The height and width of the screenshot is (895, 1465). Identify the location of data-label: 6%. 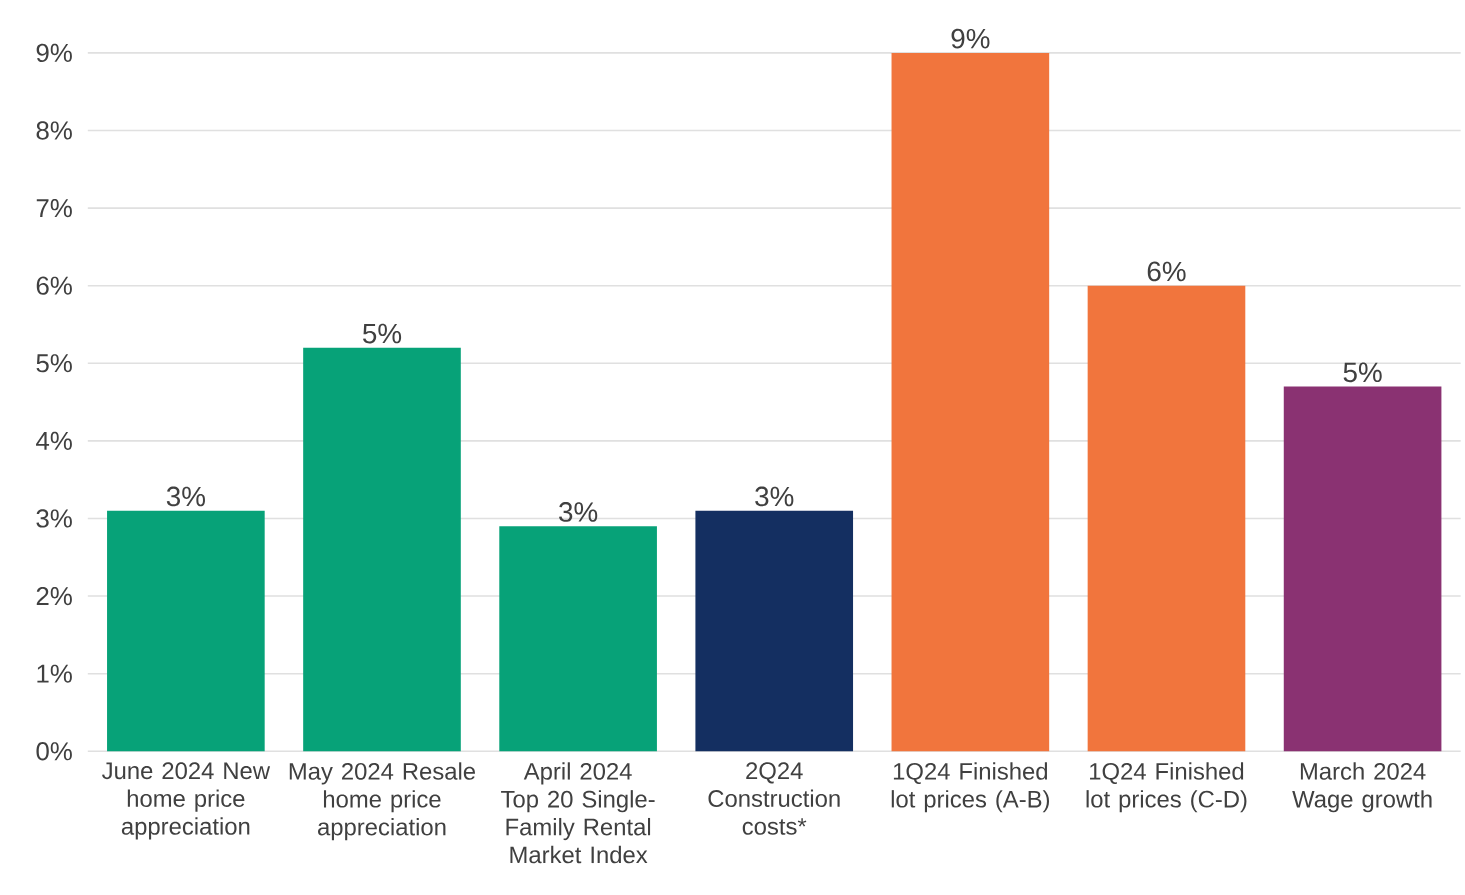
(1166, 271).